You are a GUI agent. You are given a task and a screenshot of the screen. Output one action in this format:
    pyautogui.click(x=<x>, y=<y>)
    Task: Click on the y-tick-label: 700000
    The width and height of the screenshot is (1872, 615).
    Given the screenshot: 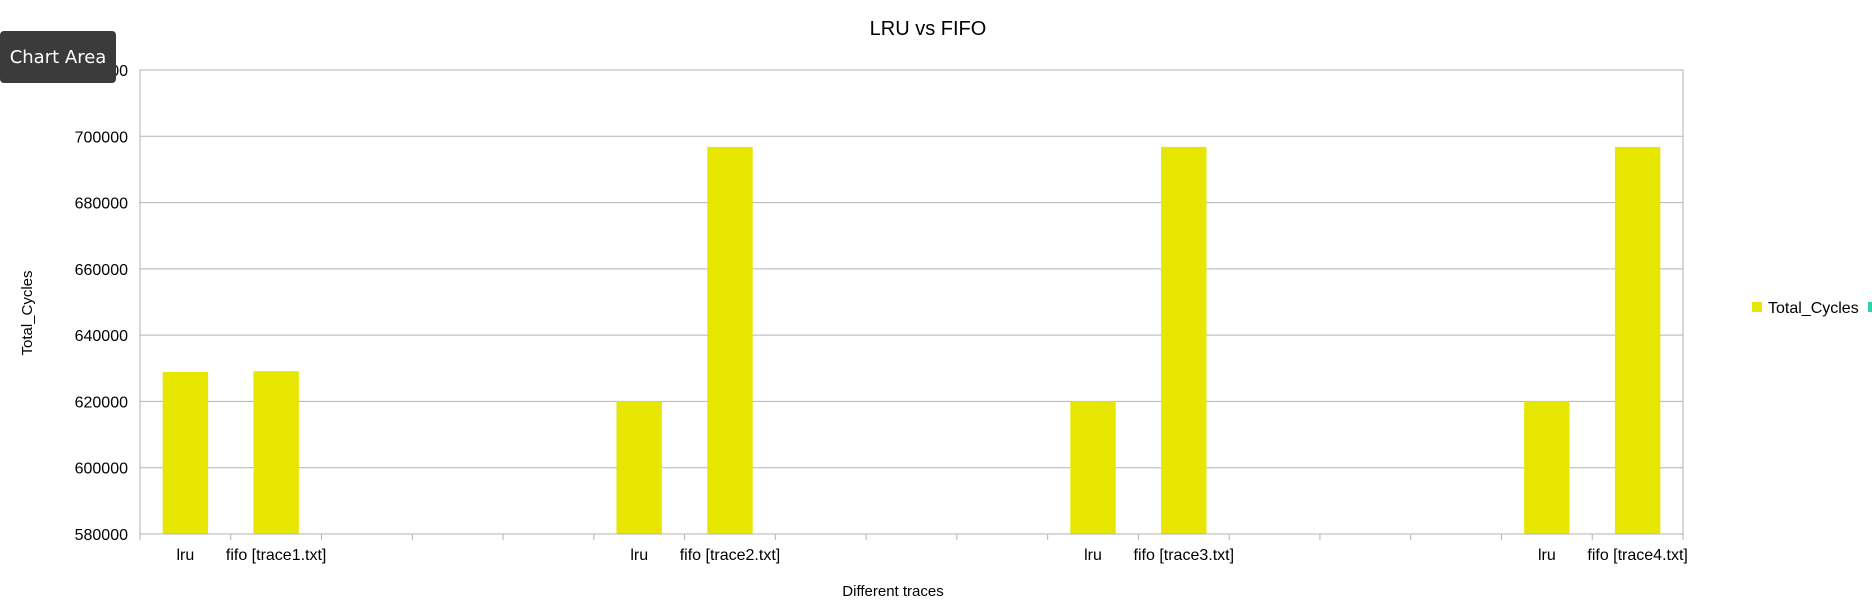 What is the action you would take?
    pyautogui.click(x=101, y=137)
    